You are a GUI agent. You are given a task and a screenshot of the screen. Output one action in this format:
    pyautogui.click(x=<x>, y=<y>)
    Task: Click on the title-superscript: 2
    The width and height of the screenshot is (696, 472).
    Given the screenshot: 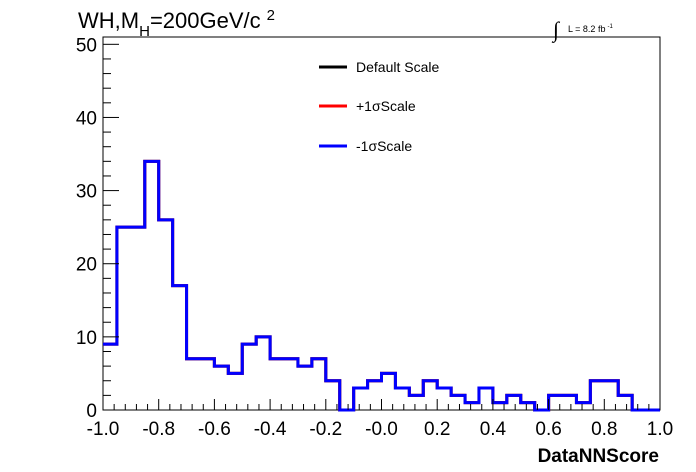 What is the action you would take?
    pyautogui.click(x=271, y=15)
    